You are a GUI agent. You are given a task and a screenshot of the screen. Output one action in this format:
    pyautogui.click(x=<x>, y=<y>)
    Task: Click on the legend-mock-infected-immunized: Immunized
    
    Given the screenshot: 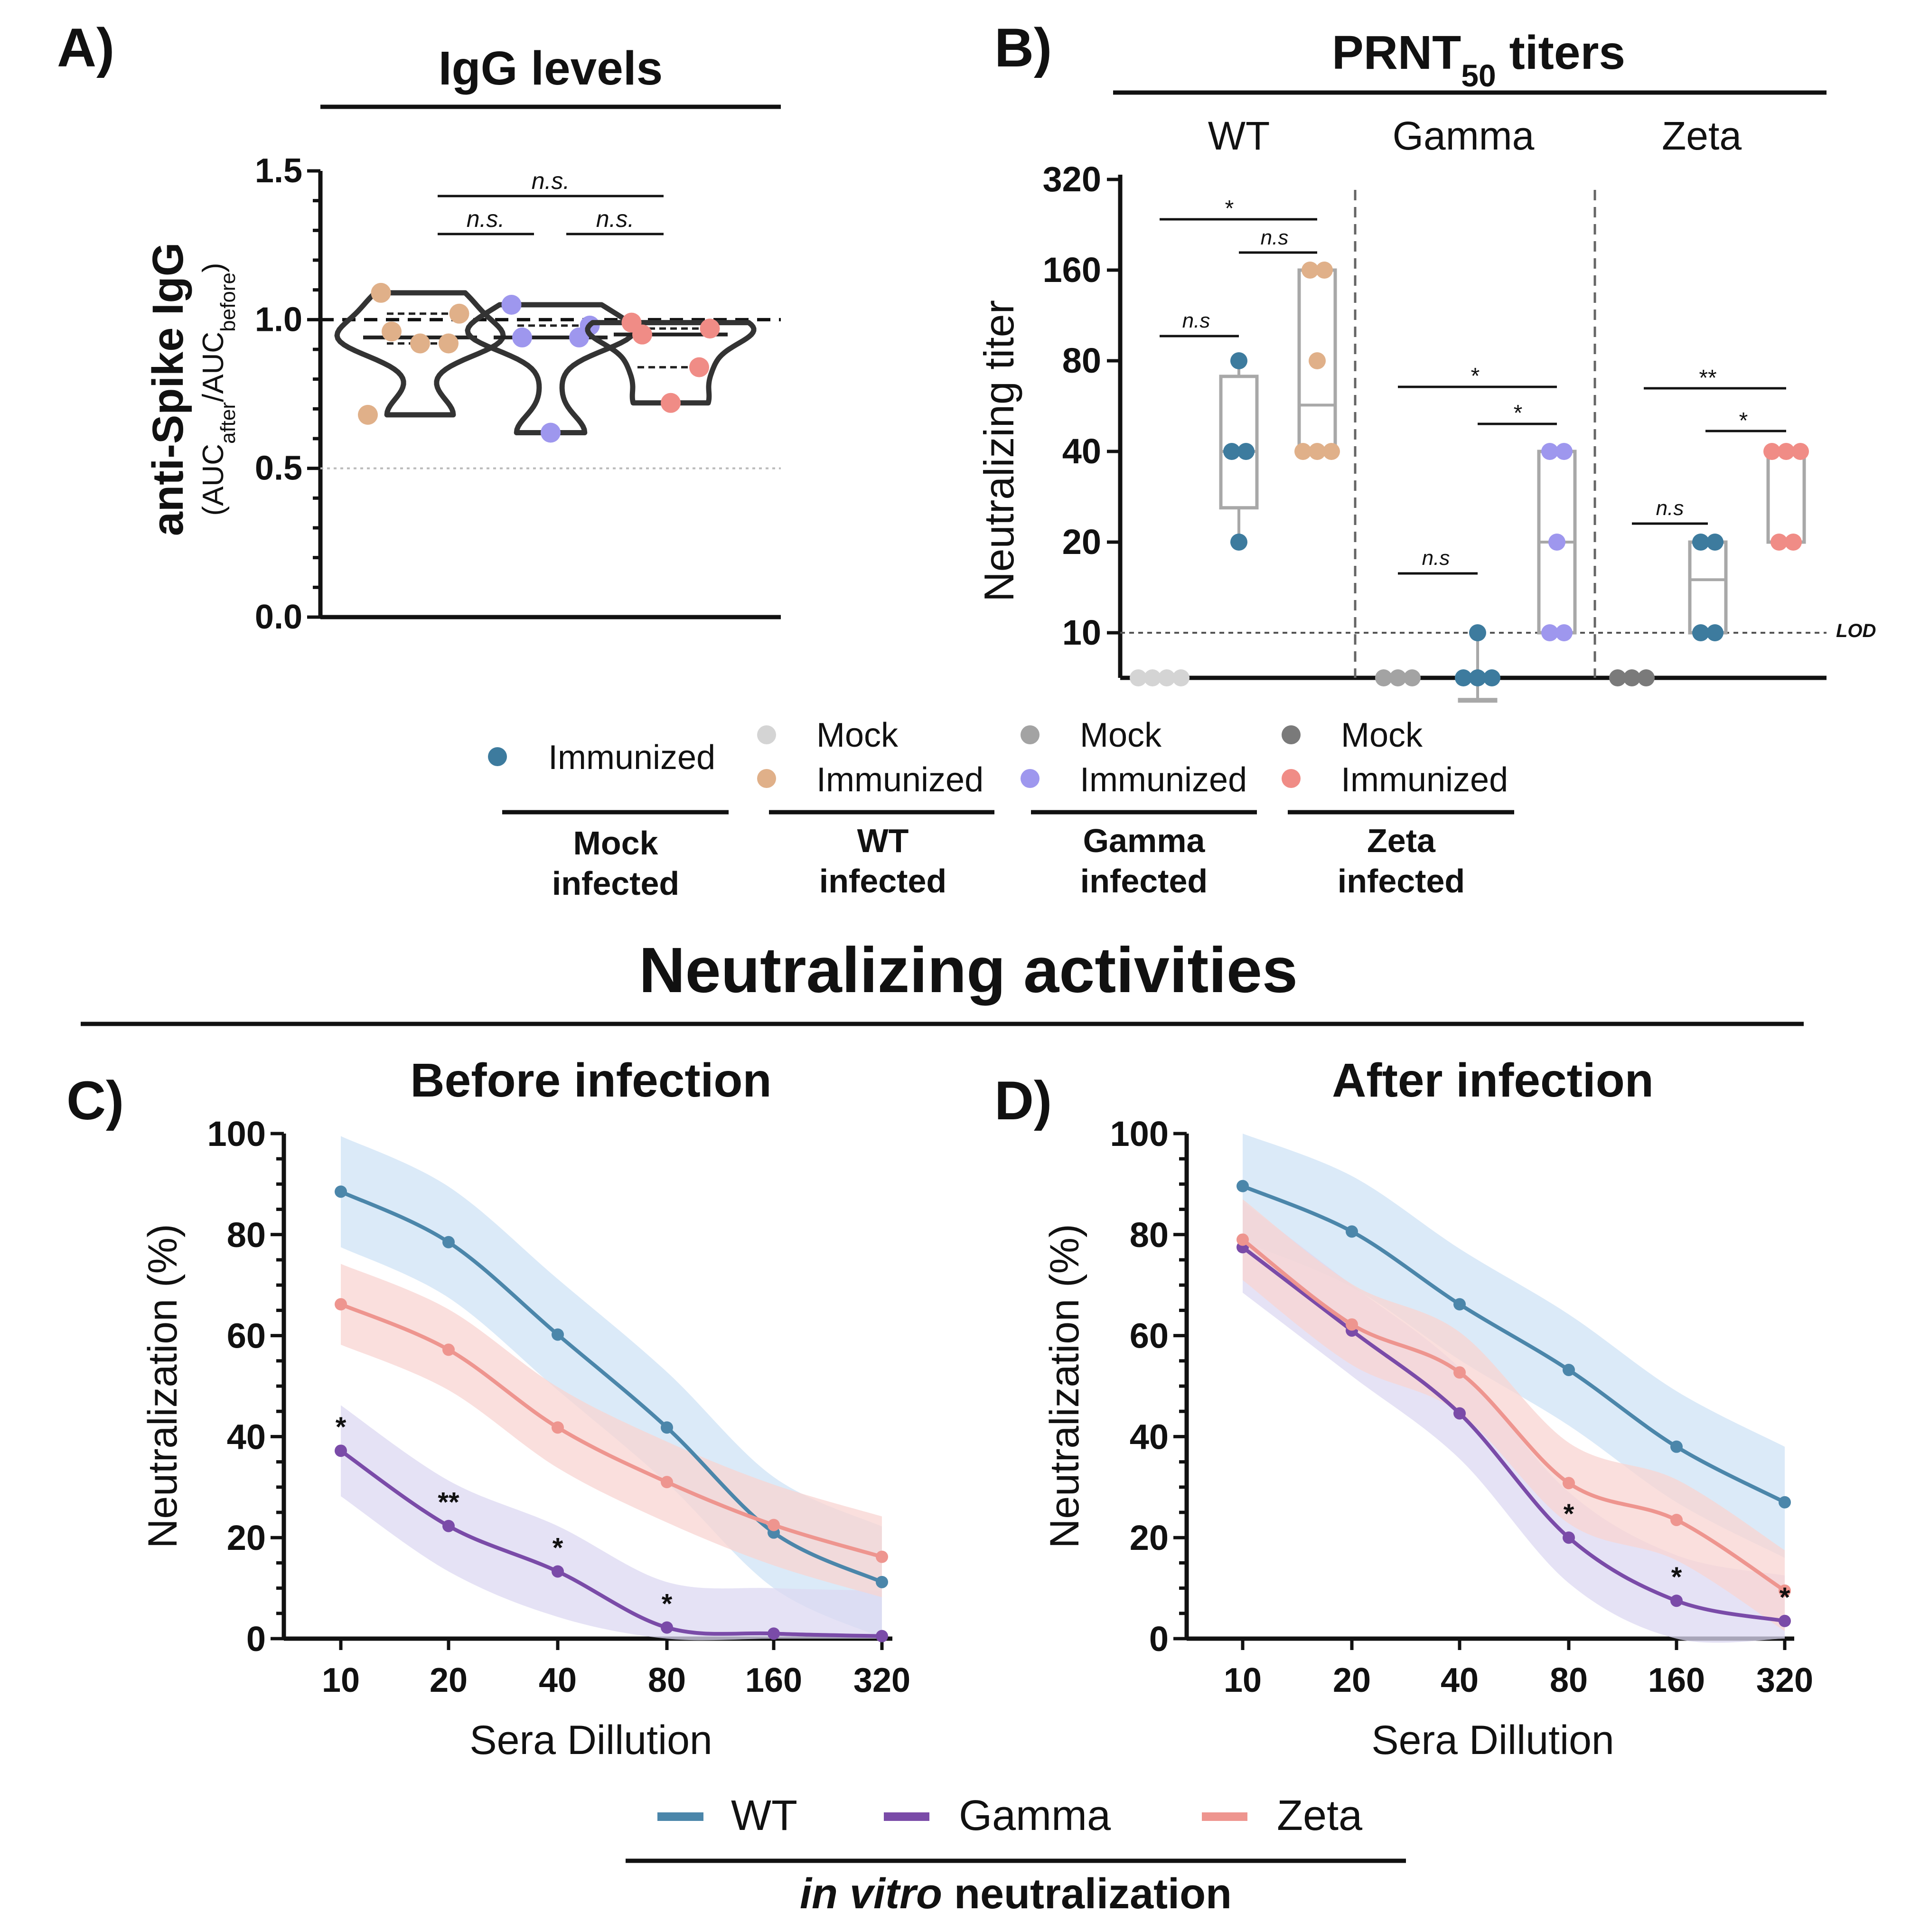 What is the action you would take?
    pyautogui.click(x=631, y=758)
    